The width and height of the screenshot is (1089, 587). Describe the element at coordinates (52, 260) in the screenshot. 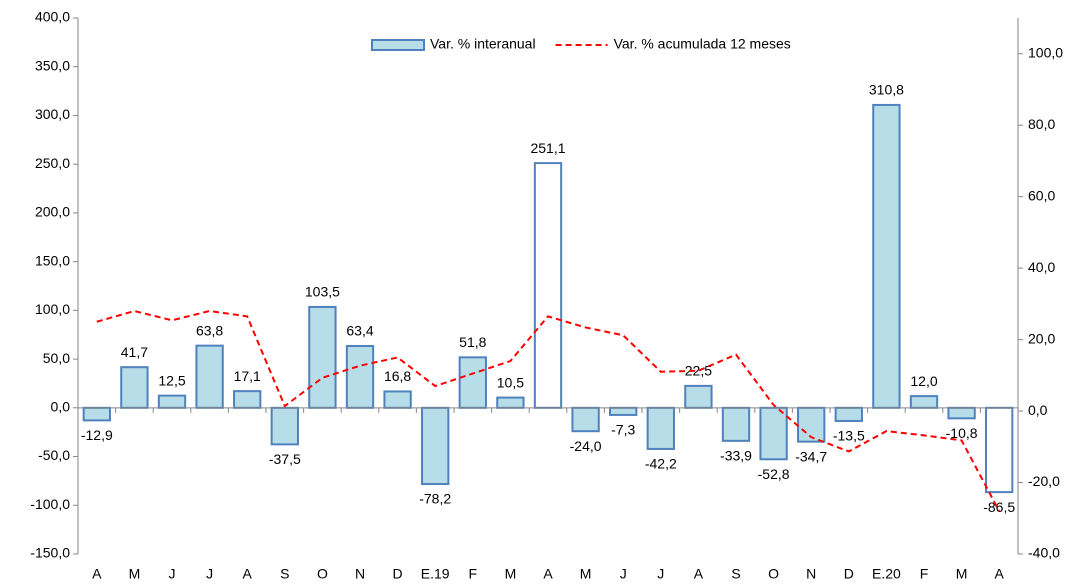

I see `y-tick-label: 150,0` at that location.